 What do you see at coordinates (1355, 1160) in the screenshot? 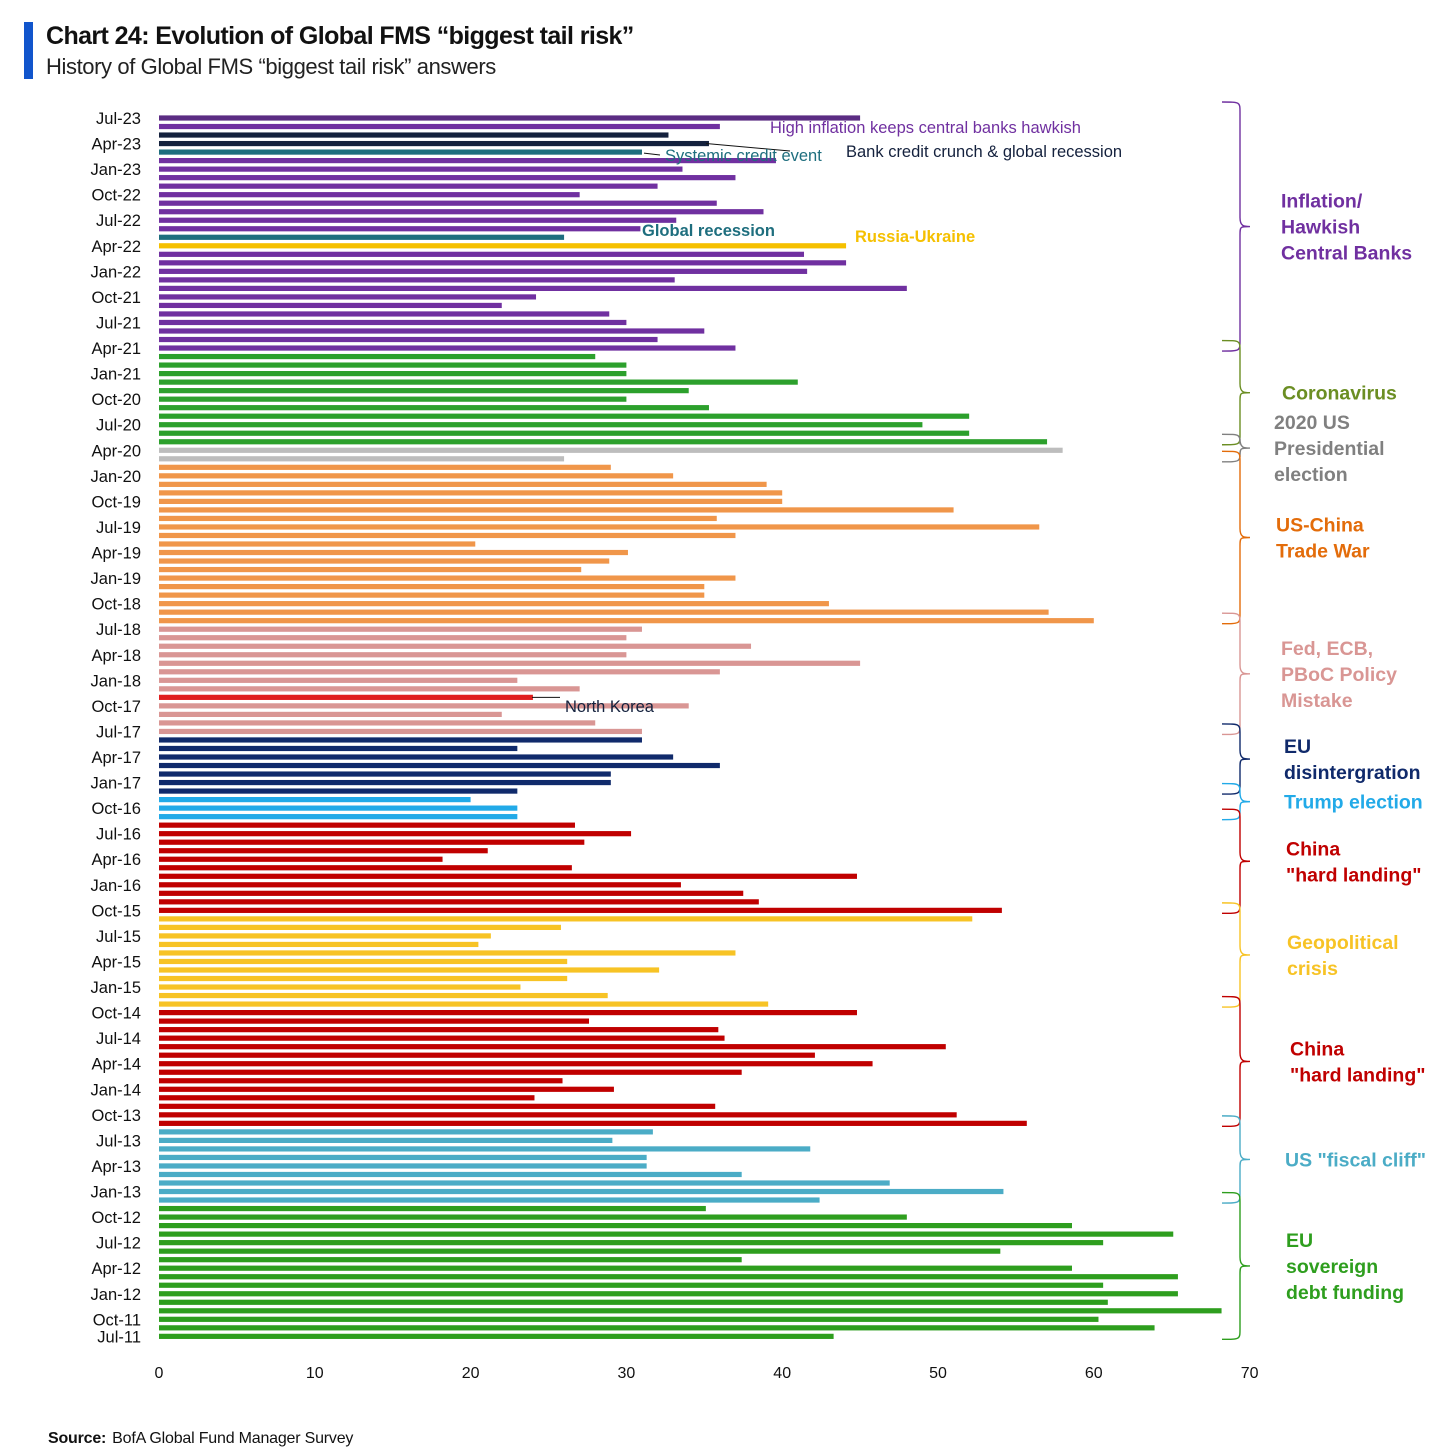
I see `regime-label: US "fiscal cliff"` at bounding box center [1355, 1160].